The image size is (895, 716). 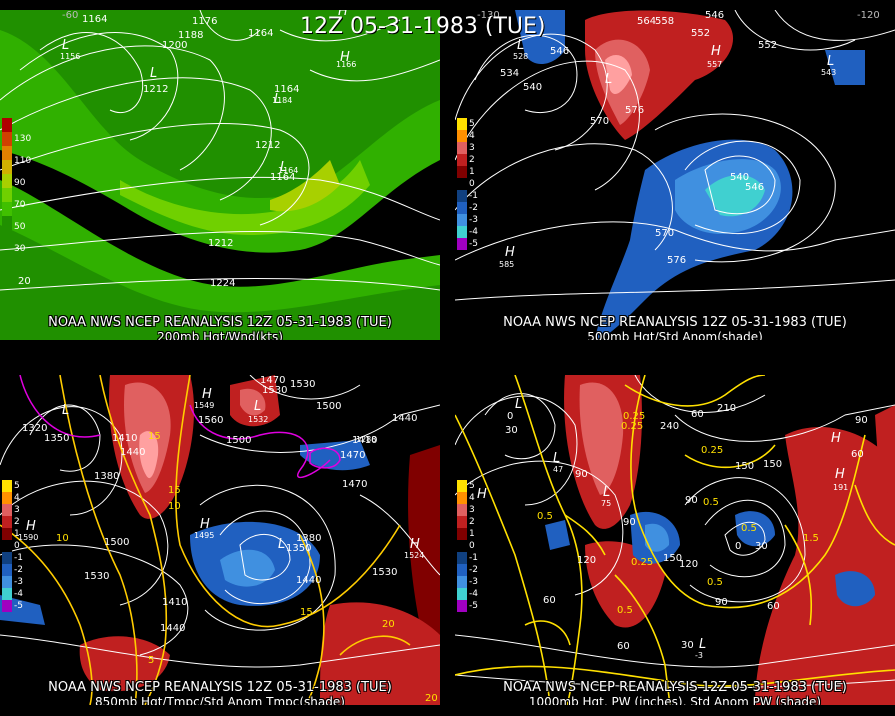 I want to click on legend-200mb, so click(x=7, y=174).